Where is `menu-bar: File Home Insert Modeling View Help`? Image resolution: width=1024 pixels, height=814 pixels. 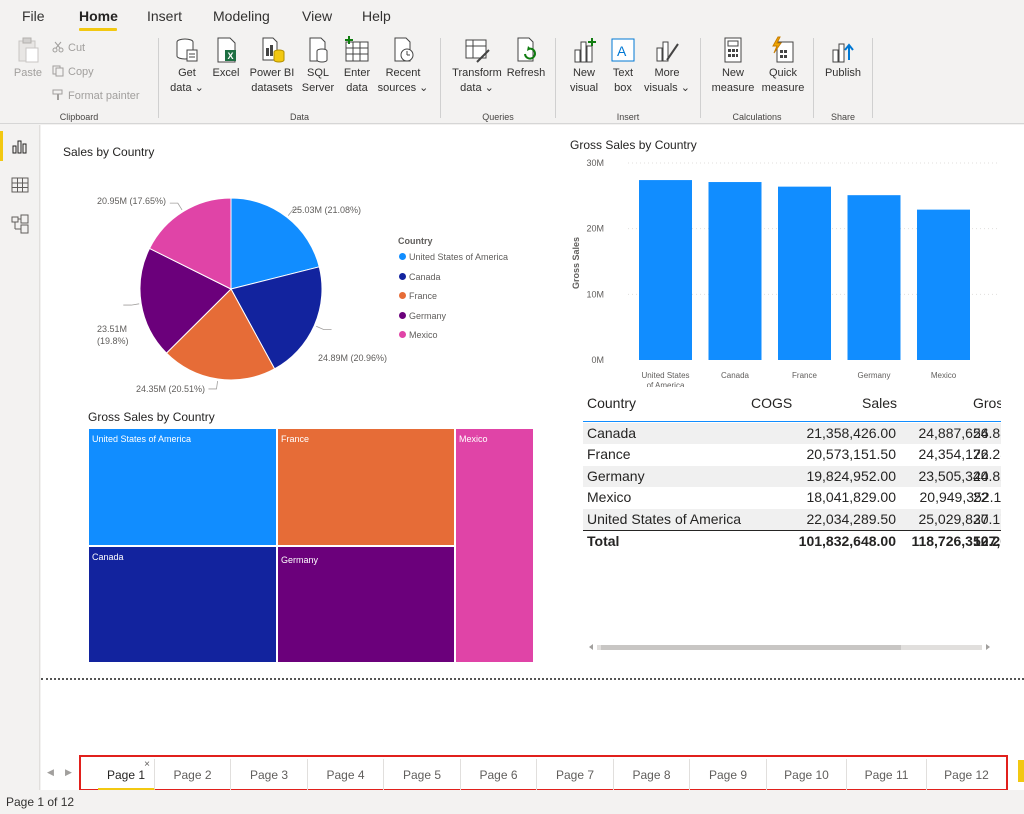
menu-bar: File Home Insert Modeling View Help is located at coordinates (512, 16).